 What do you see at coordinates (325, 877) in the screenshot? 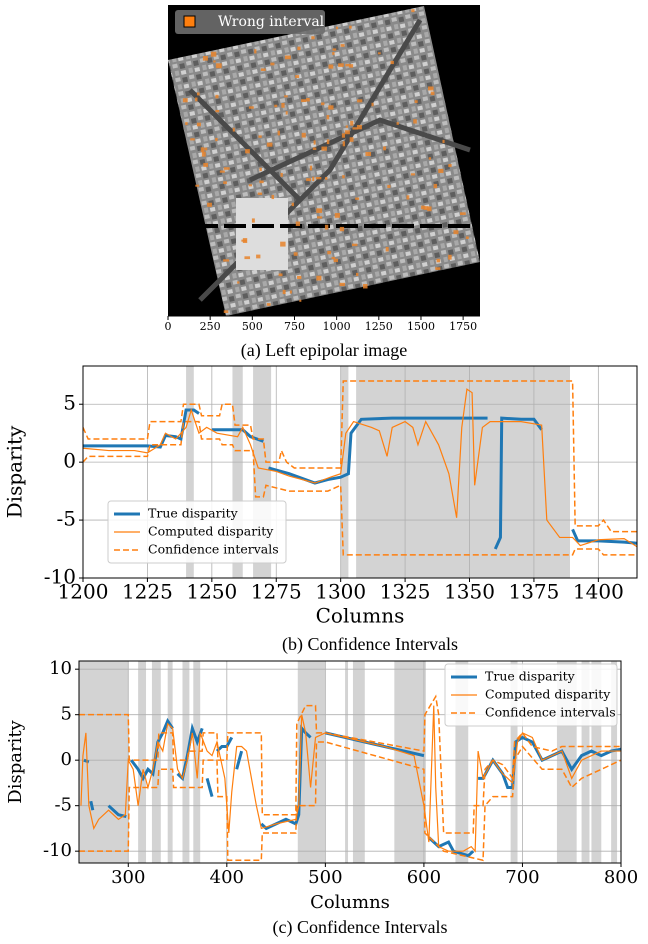
I see `x-tick-label: 500` at bounding box center [325, 877].